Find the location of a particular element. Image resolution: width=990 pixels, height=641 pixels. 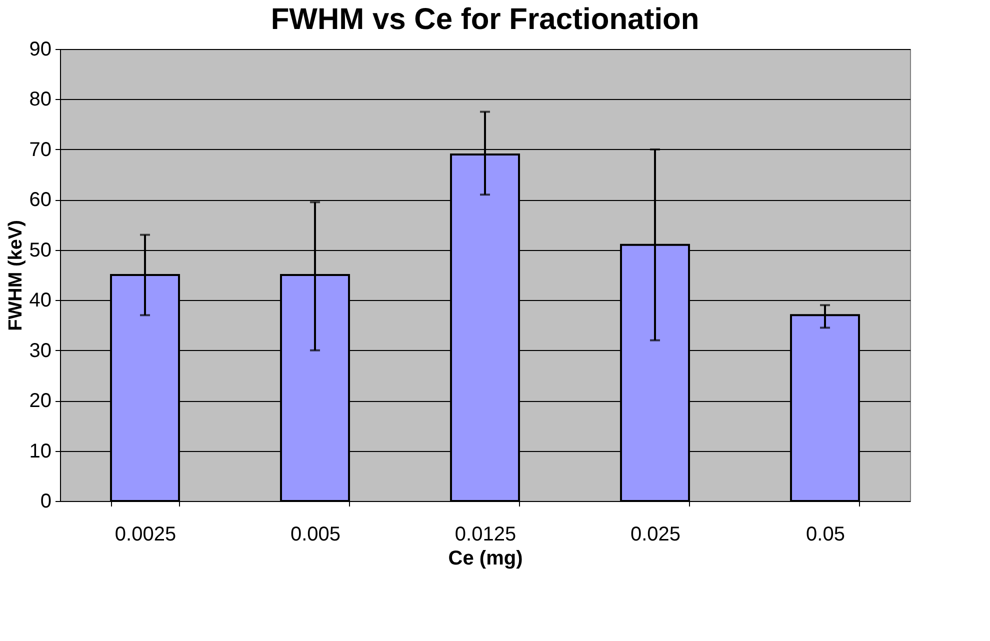

y-tick-label: 0 is located at coordinates (46, 501).